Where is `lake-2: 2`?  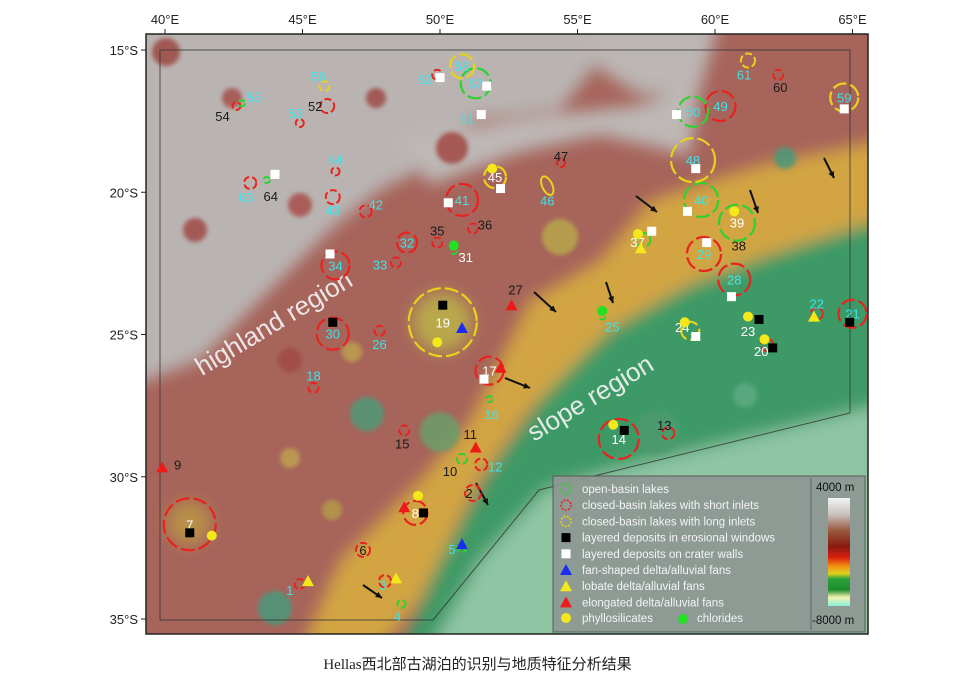 lake-2: 2 is located at coordinates (473, 492).